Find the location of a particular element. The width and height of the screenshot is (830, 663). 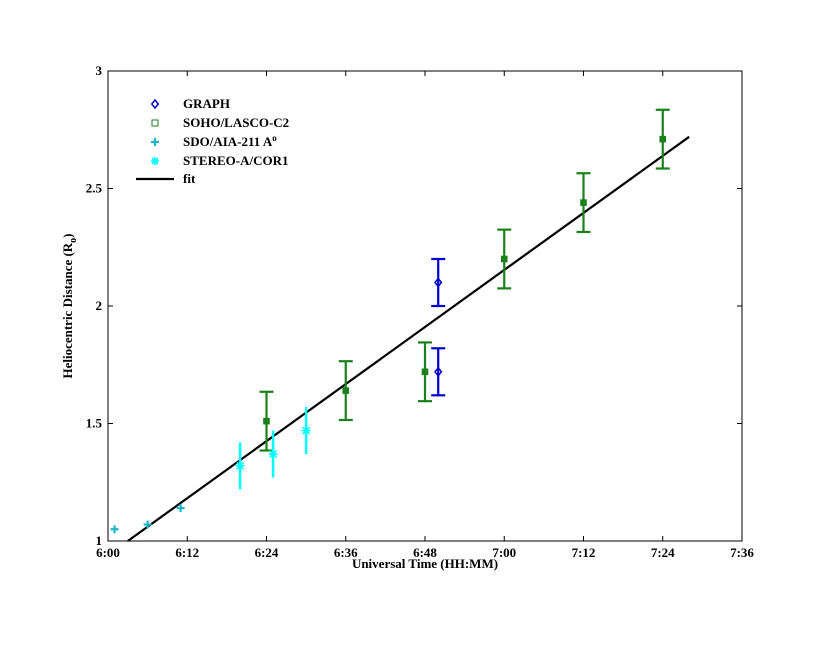

legend-label: fit is located at coordinates (189, 178).